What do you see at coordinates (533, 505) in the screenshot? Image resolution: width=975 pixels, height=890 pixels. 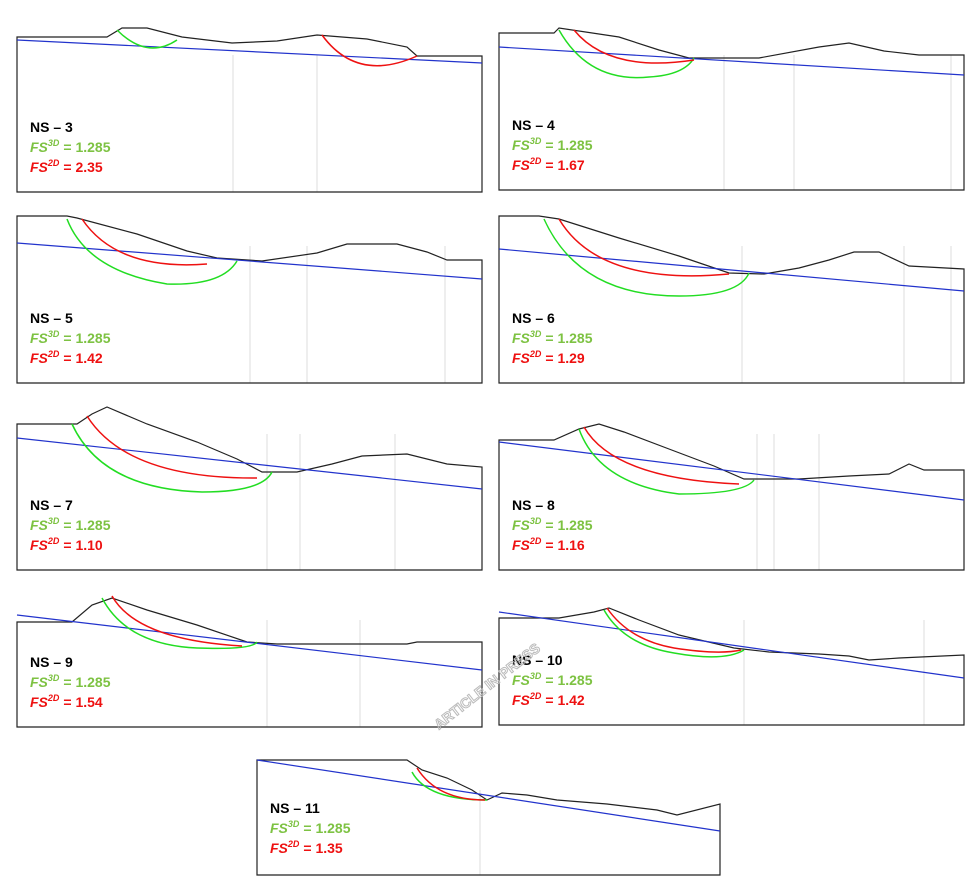 I see `section-name: NS – 8` at bounding box center [533, 505].